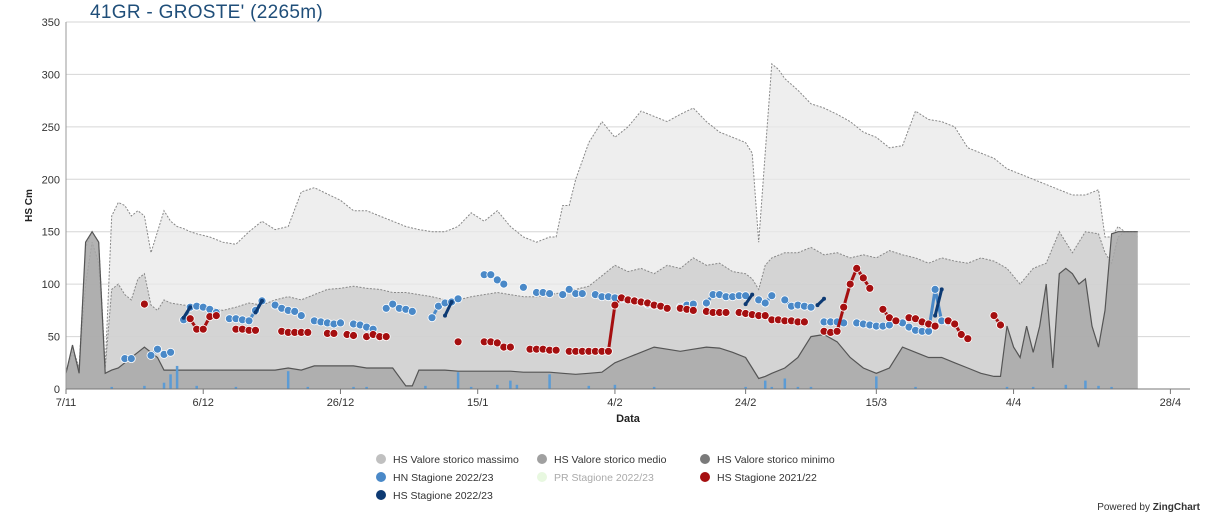 The image size is (1214, 517). What do you see at coordinates (601, 460) in the screenshot?
I see `legend-item-hs-storico-medio: HS Valore storico medio` at bounding box center [601, 460].